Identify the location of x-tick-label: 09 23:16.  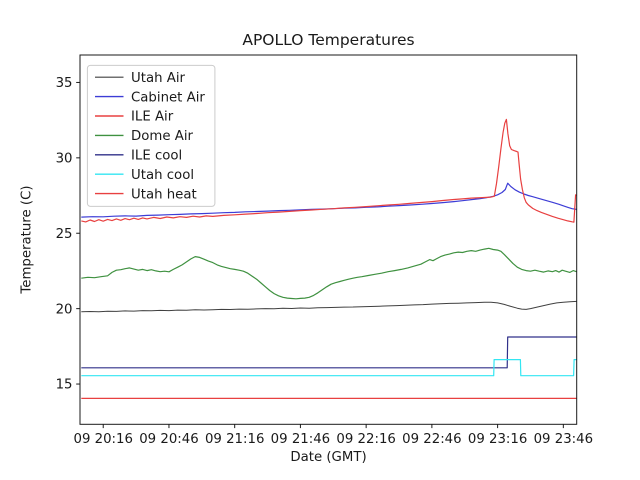
(497, 439).